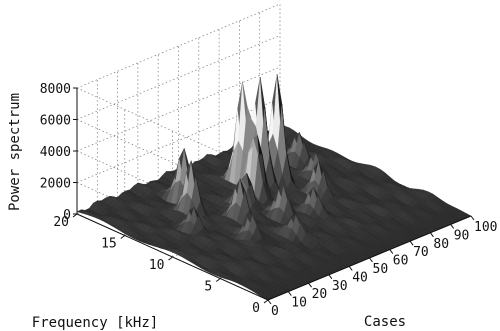 The height and width of the screenshot is (331, 500). Describe the element at coordinates (462, 235) in the screenshot. I see `x-tick-label: 90` at that location.